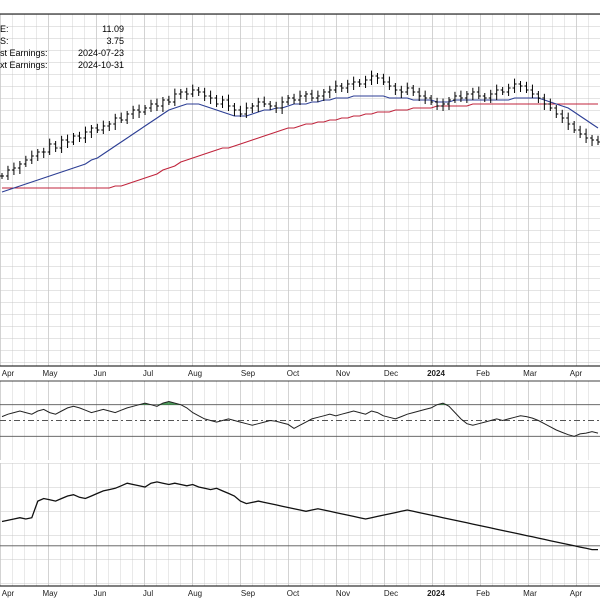 The height and width of the screenshot is (600, 600). Describe the element at coordinates (530, 593) in the screenshot. I see `x-tick-label: Mar` at that location.